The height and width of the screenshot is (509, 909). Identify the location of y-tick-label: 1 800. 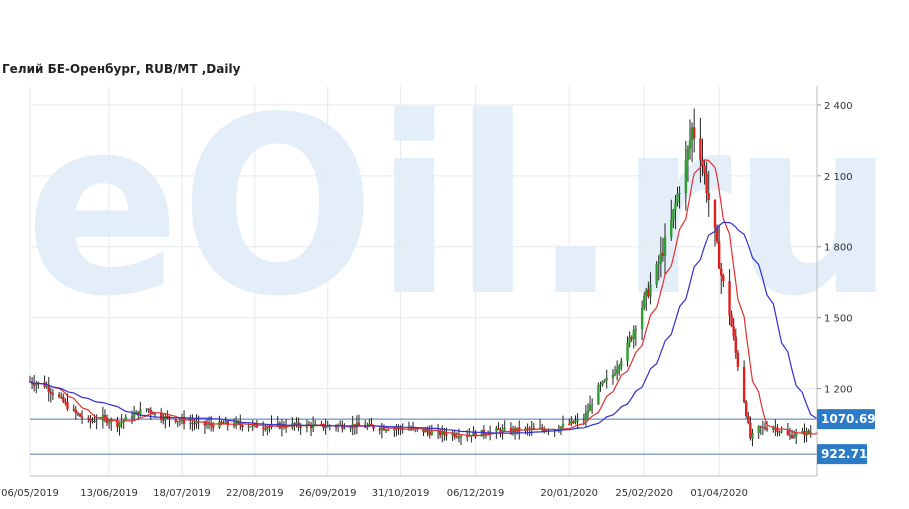
(838, 248).